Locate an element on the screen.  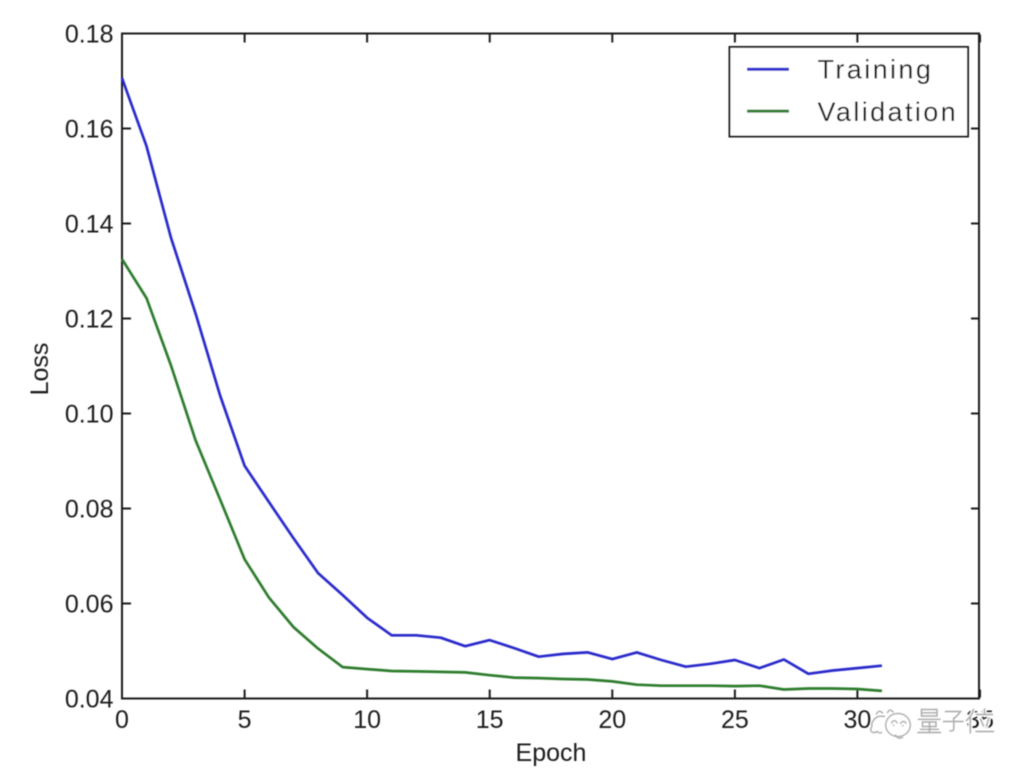
svg-text: Validation is located at coordinates (888, 112).